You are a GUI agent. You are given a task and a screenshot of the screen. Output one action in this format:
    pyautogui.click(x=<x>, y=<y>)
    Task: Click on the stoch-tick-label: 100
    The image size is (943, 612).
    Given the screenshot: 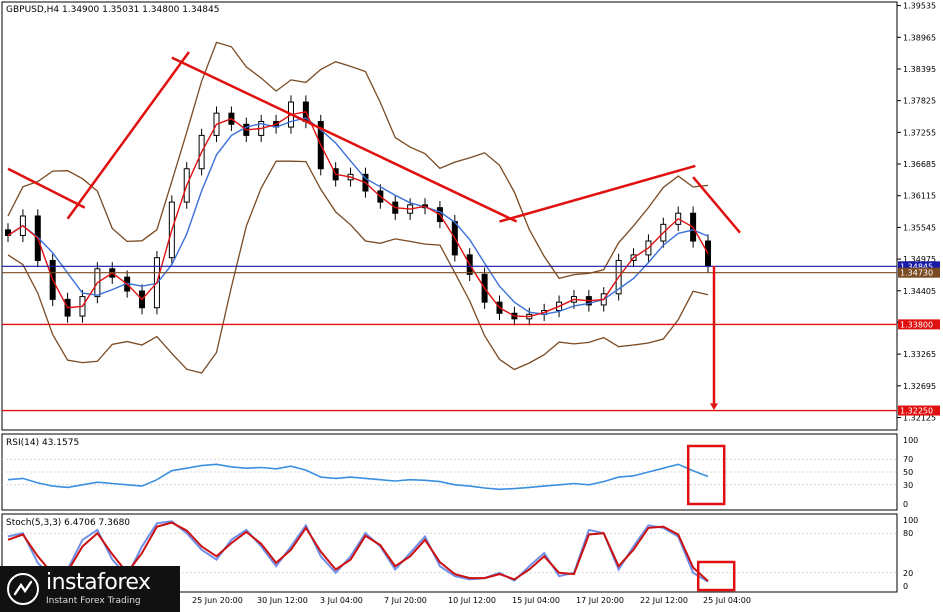 What is the action you would take?
    pyautogui.click(x=910, y=520)
    